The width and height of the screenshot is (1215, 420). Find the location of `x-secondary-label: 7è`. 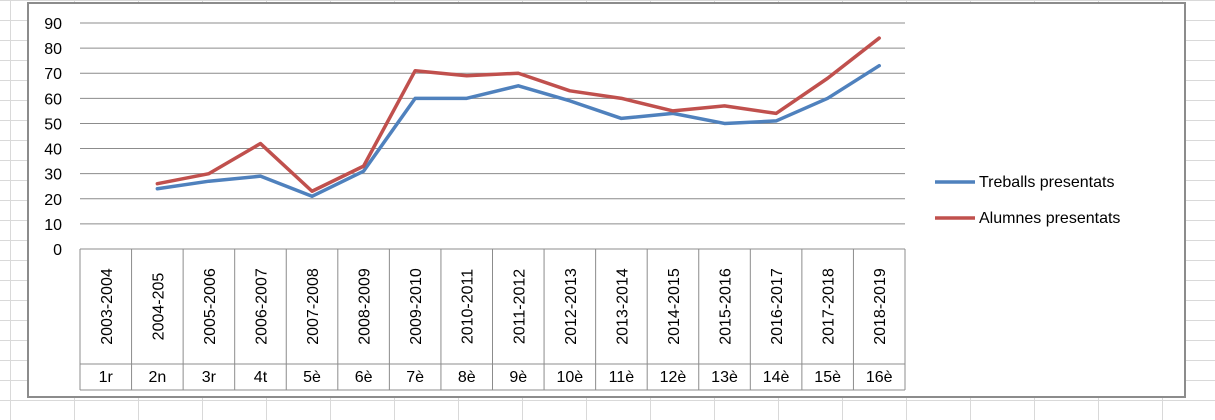

x-secondary-label: 7è is located at coordinates (415, 377).